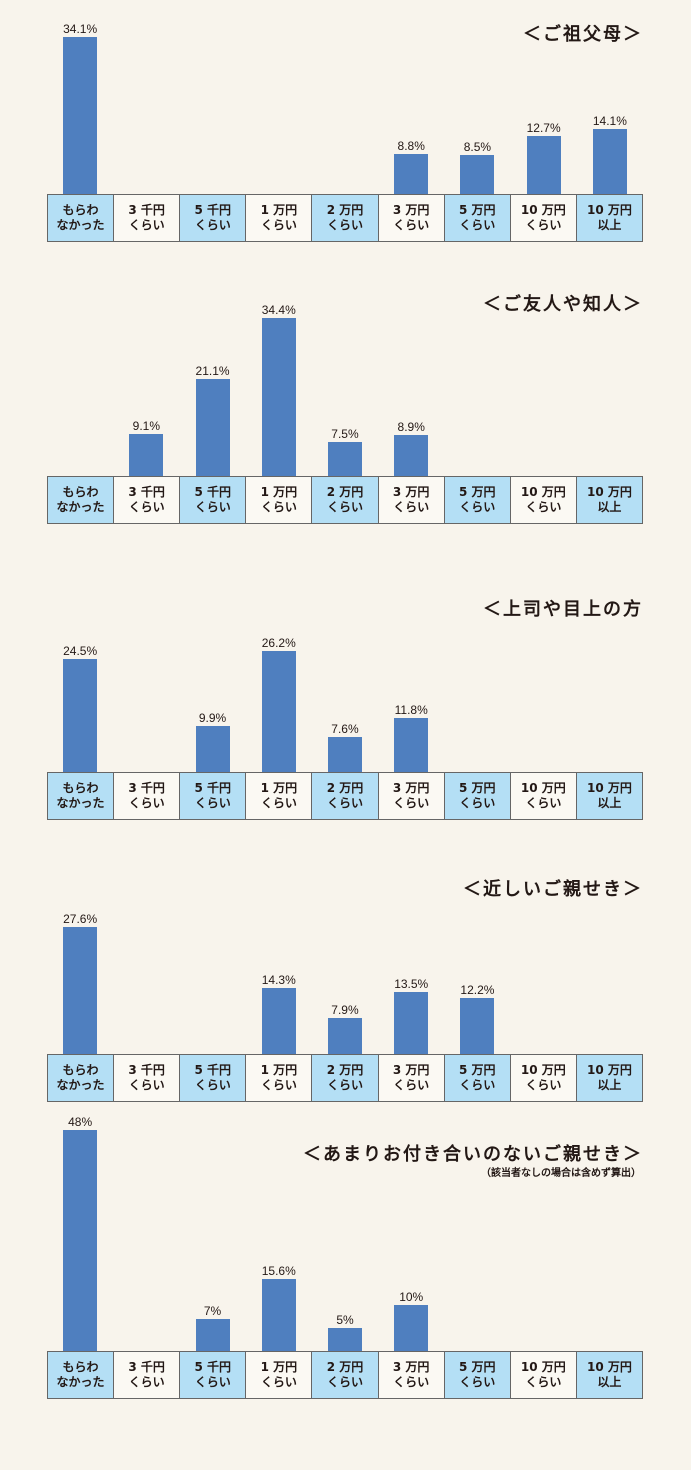 The width and height of the screenshot is (691, 1470). I want to click on data-label: 7.6%, so click(345, 729).